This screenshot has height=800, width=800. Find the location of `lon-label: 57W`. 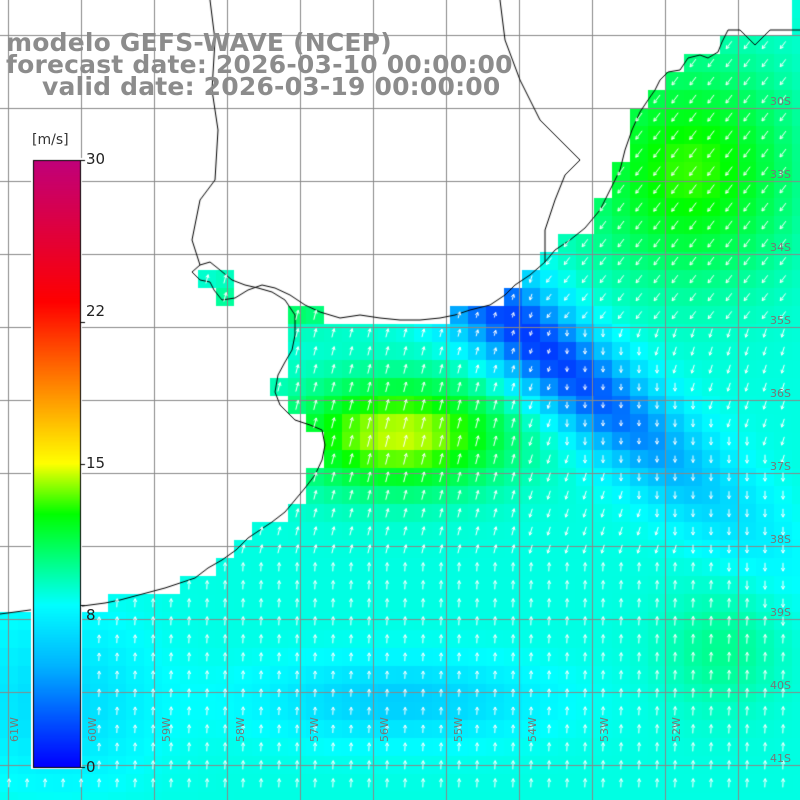

lon-label: 57W is located at coordinates (314, 729).